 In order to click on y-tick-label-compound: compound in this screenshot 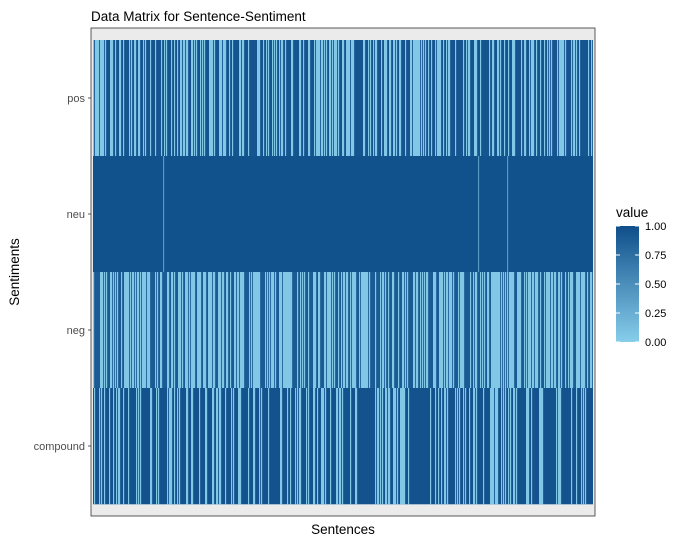, I will do `click(59, 447)`.